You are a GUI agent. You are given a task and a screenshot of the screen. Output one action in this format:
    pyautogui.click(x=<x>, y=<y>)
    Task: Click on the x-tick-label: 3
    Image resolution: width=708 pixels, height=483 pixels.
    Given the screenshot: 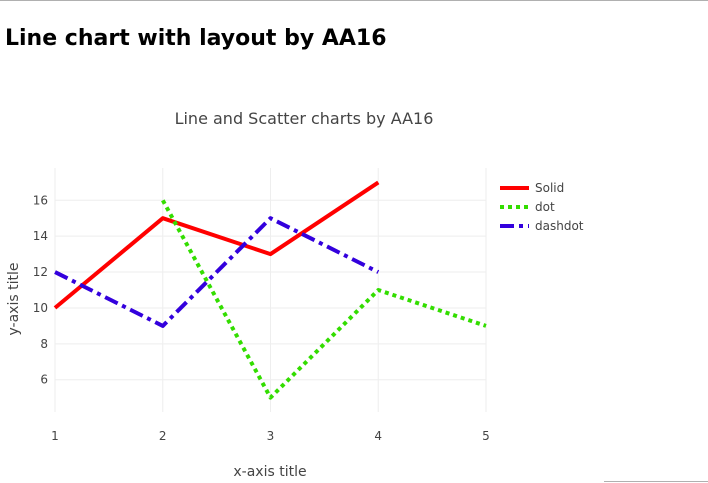 What is the action you would take?
    pyautogui.click(x=271, y=436)
    